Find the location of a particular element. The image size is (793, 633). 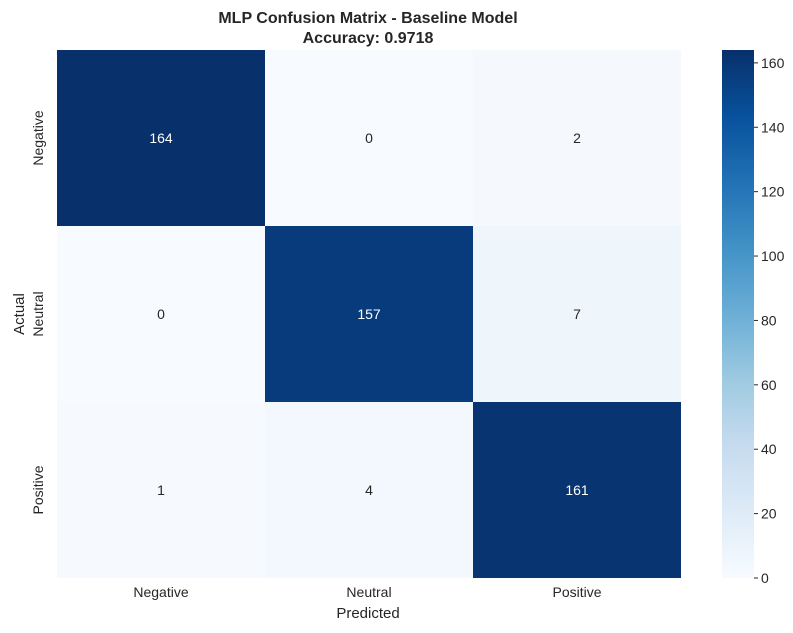

colorbar-tick-label: 0 is located at coordinates (765, 578).